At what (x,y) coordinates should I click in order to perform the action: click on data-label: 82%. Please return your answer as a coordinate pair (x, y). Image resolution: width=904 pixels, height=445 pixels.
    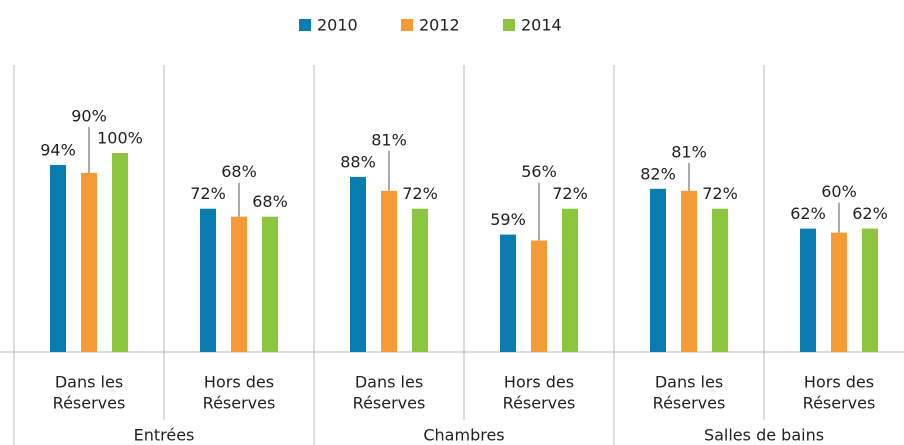
    Looking at the image, I should click on (658, 173).